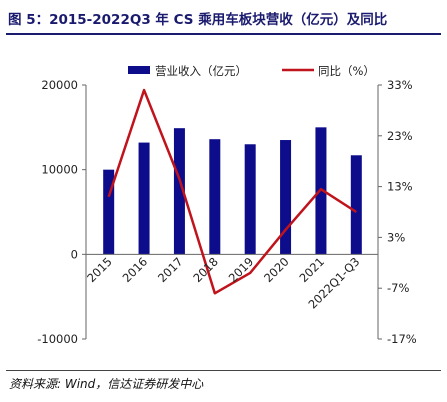 The width and height of the screenshot is (447, 402). What do you see at coordinates (74, 254) in the screenshot?
I see `left-tick-label: 0` at bounding box center [74, 254].